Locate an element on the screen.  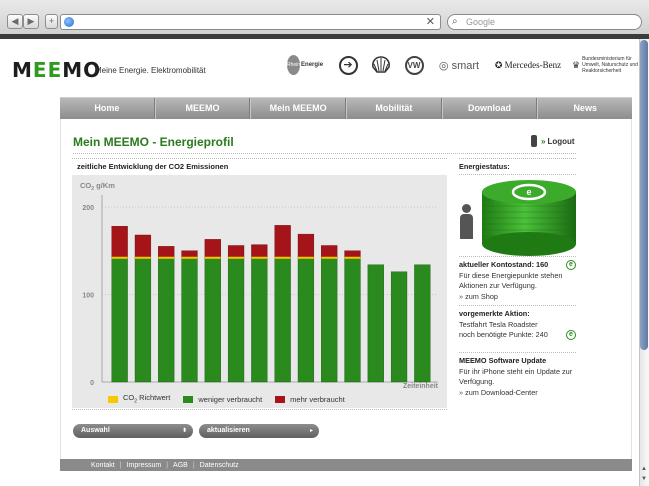
download-center-link: » zum Download-Center is located at coordinates (498, 392).